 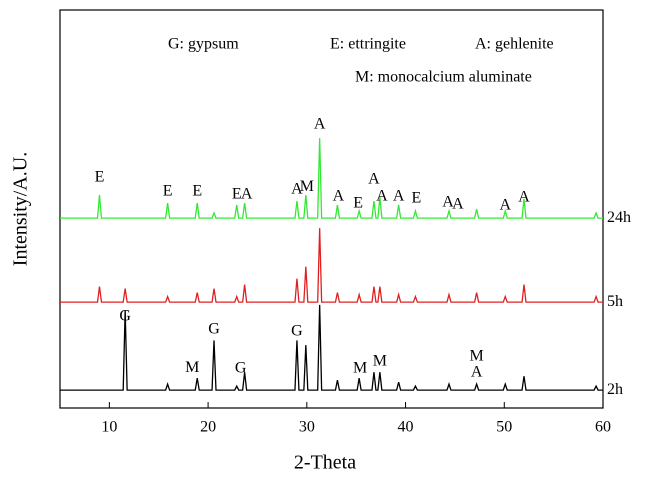 What do you see at coordinates (325, 463) in the screenshot?
I see `x-axis-label: 2-Theta` at bounding box center [325, 463].